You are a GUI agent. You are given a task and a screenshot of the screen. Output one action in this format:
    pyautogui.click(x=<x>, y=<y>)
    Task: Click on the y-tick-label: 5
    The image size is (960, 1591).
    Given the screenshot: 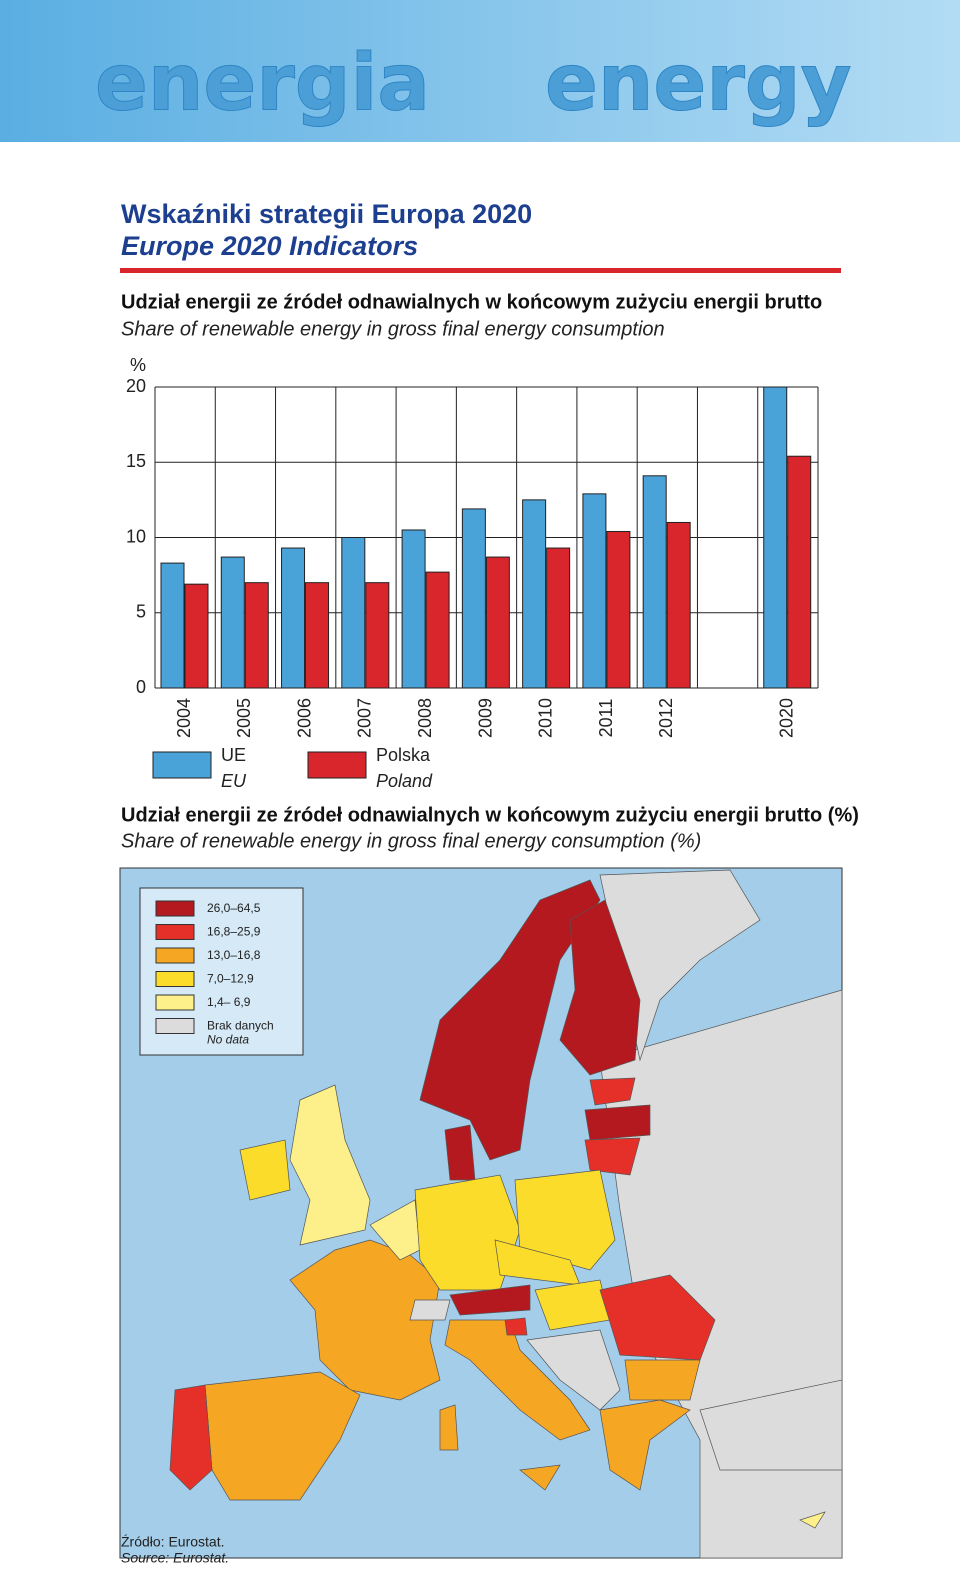 What is the action you would take?
    pyautogui.click(x=141, y=612)
    